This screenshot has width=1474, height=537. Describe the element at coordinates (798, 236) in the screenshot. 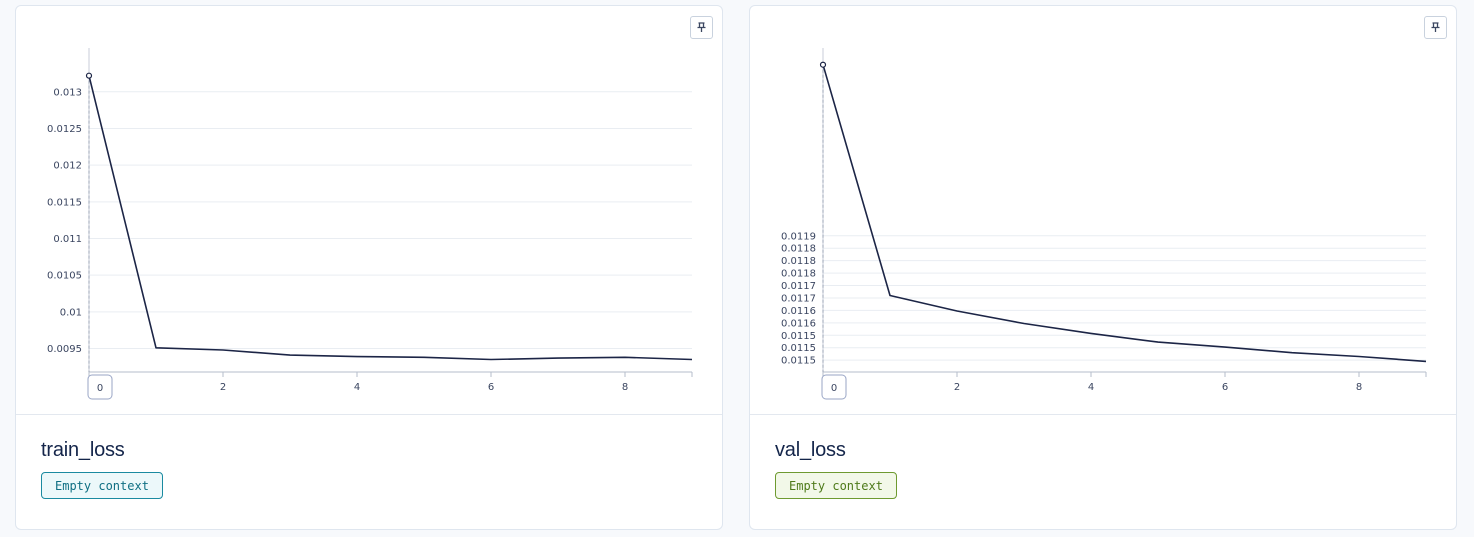

I see `y-tick-label: 0.0119` at that location.